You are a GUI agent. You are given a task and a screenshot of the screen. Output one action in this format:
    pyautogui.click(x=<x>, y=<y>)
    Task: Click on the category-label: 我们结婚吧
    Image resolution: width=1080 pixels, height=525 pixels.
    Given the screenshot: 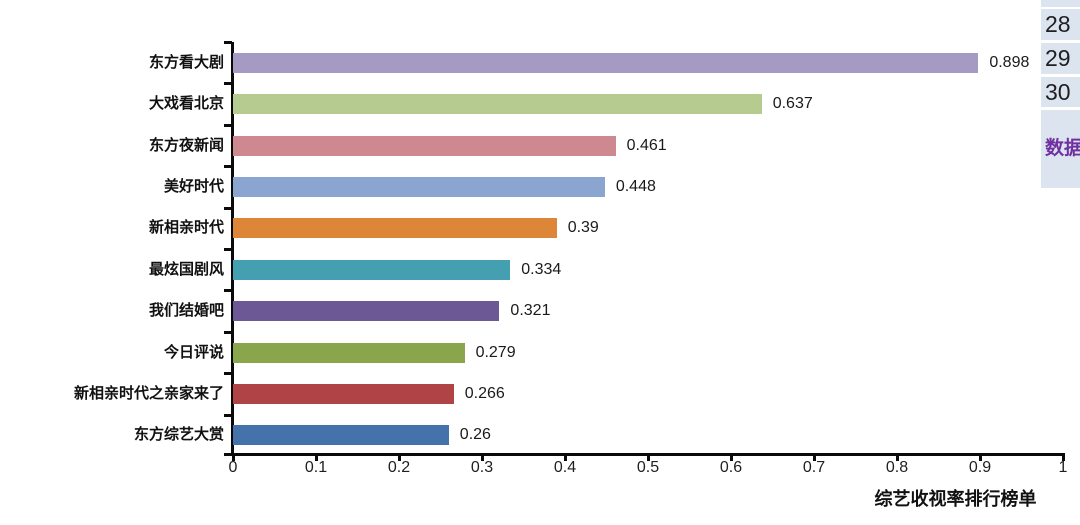 What is the action you would take?
    pyautogui.click(x=186, y=311)
    